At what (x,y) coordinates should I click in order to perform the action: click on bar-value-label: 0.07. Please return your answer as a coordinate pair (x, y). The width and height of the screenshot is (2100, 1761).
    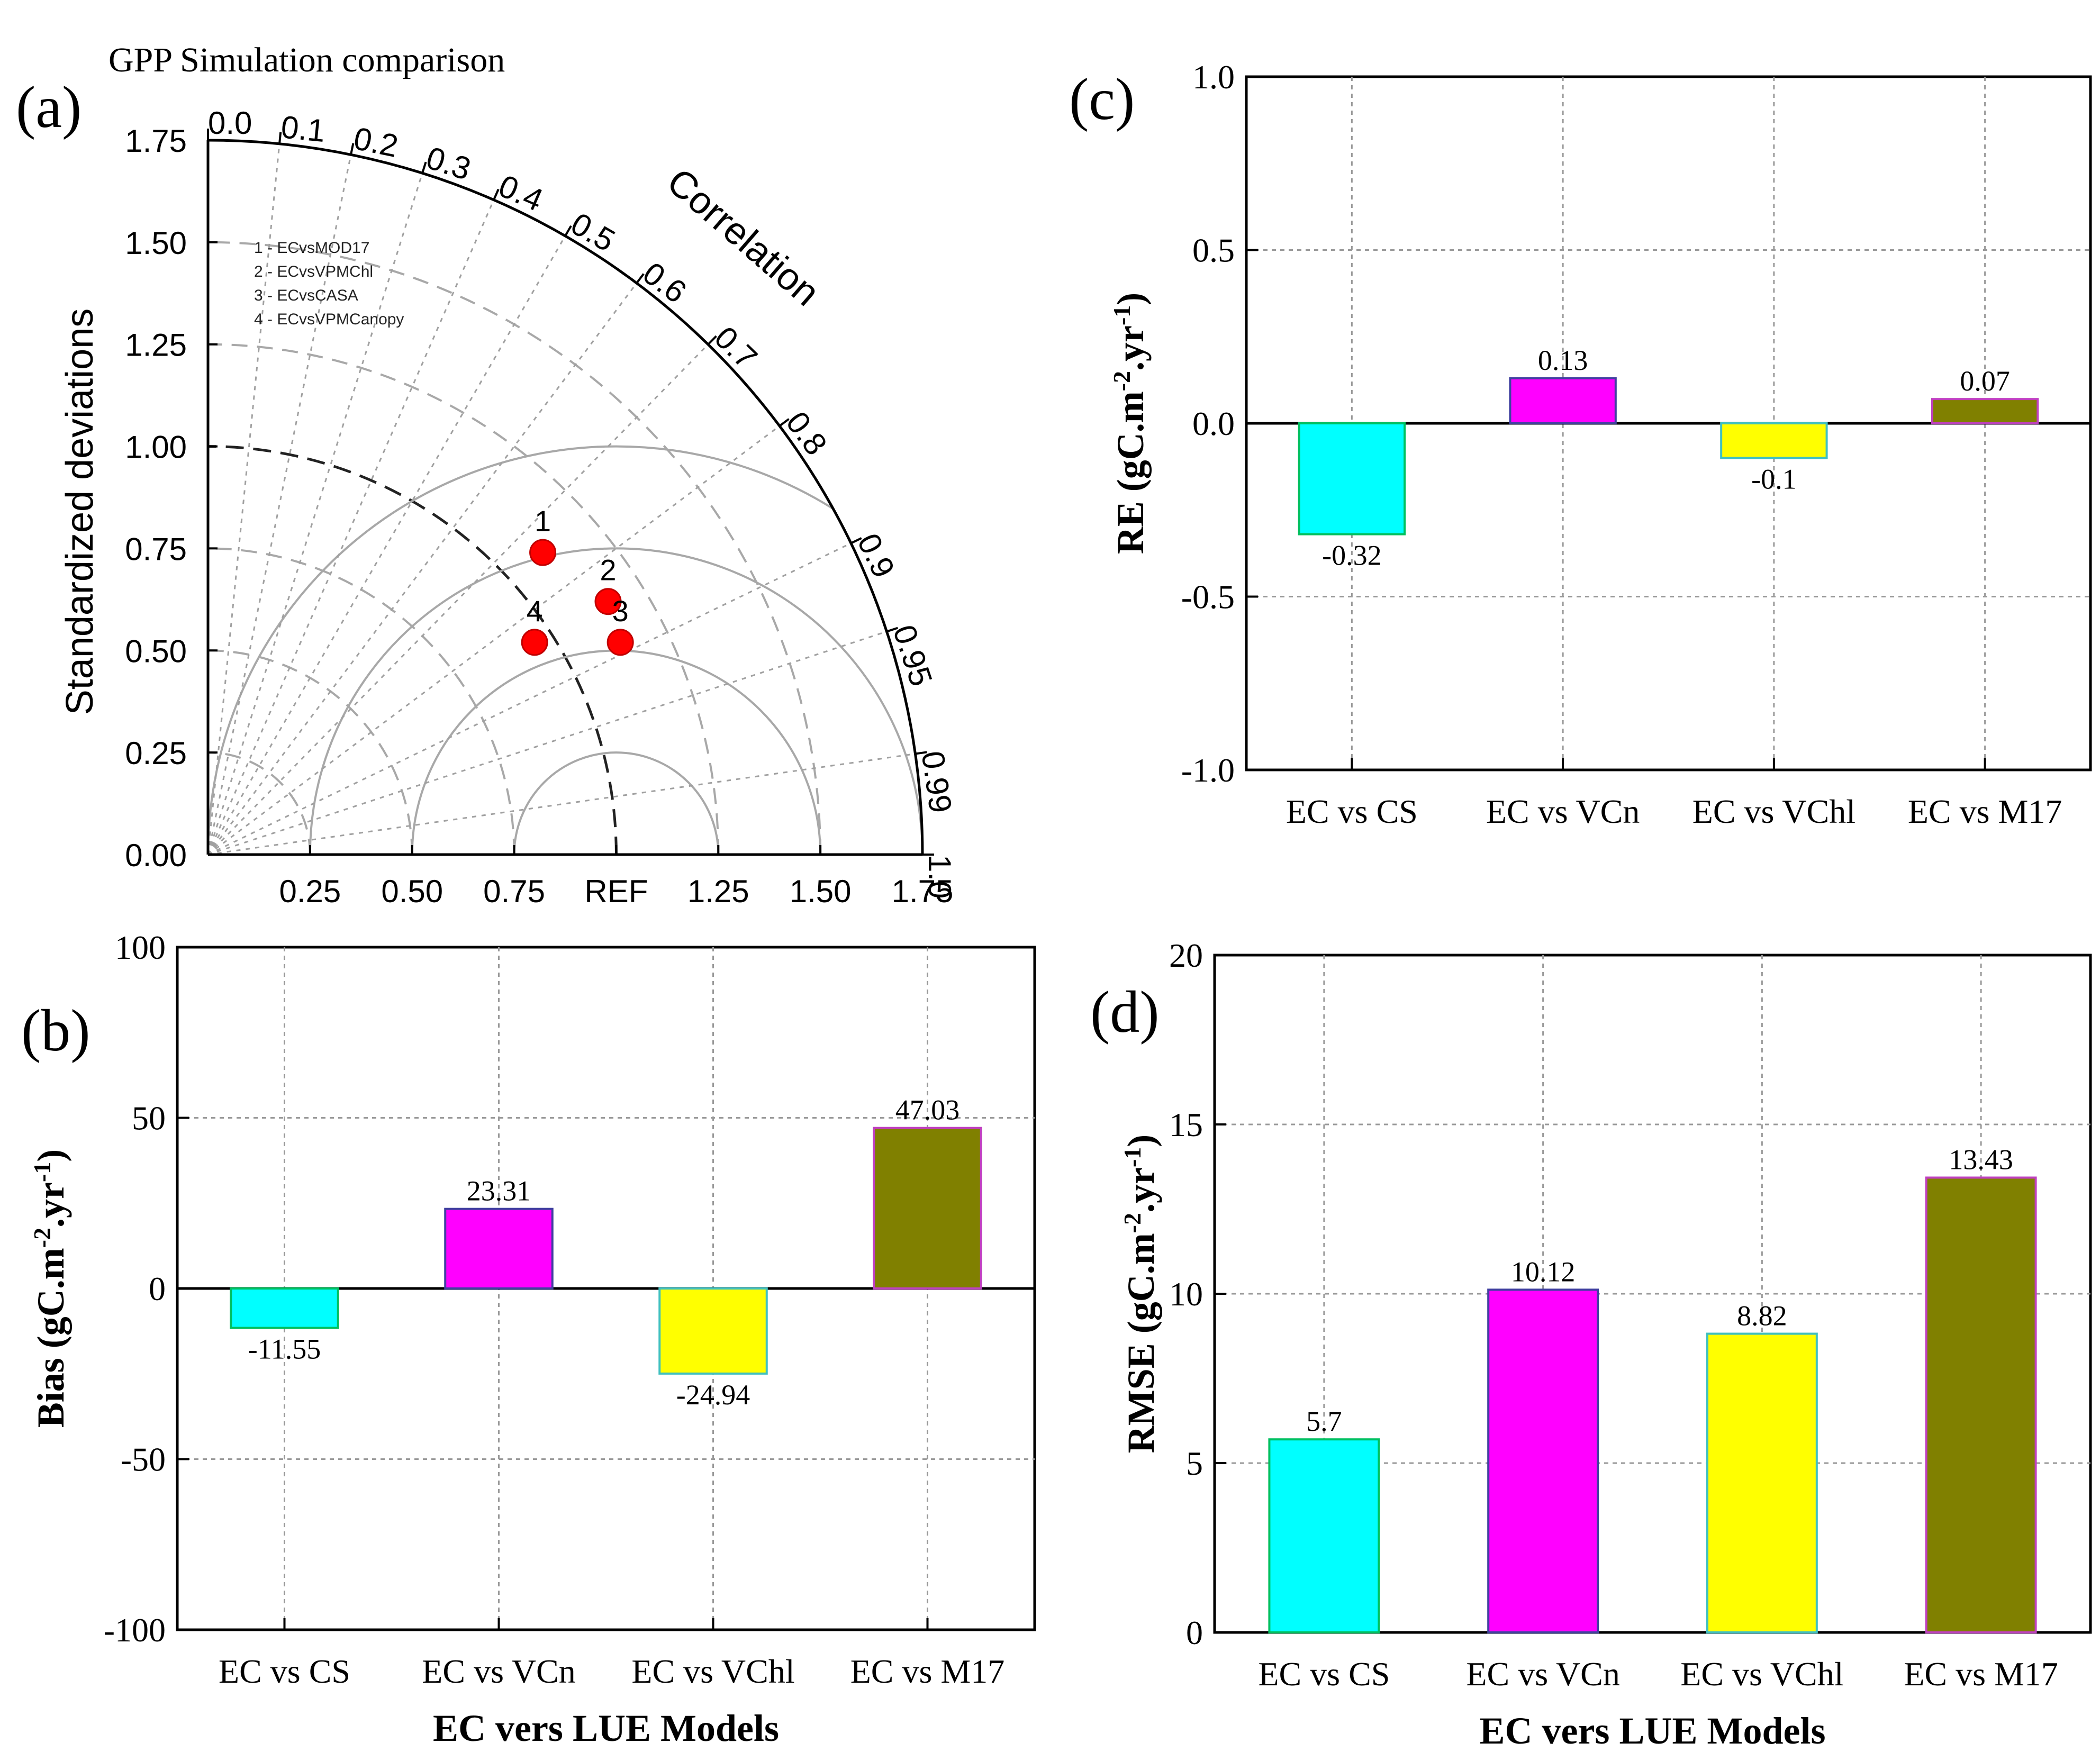
    Looking at the image, I should click on (1985, 381).